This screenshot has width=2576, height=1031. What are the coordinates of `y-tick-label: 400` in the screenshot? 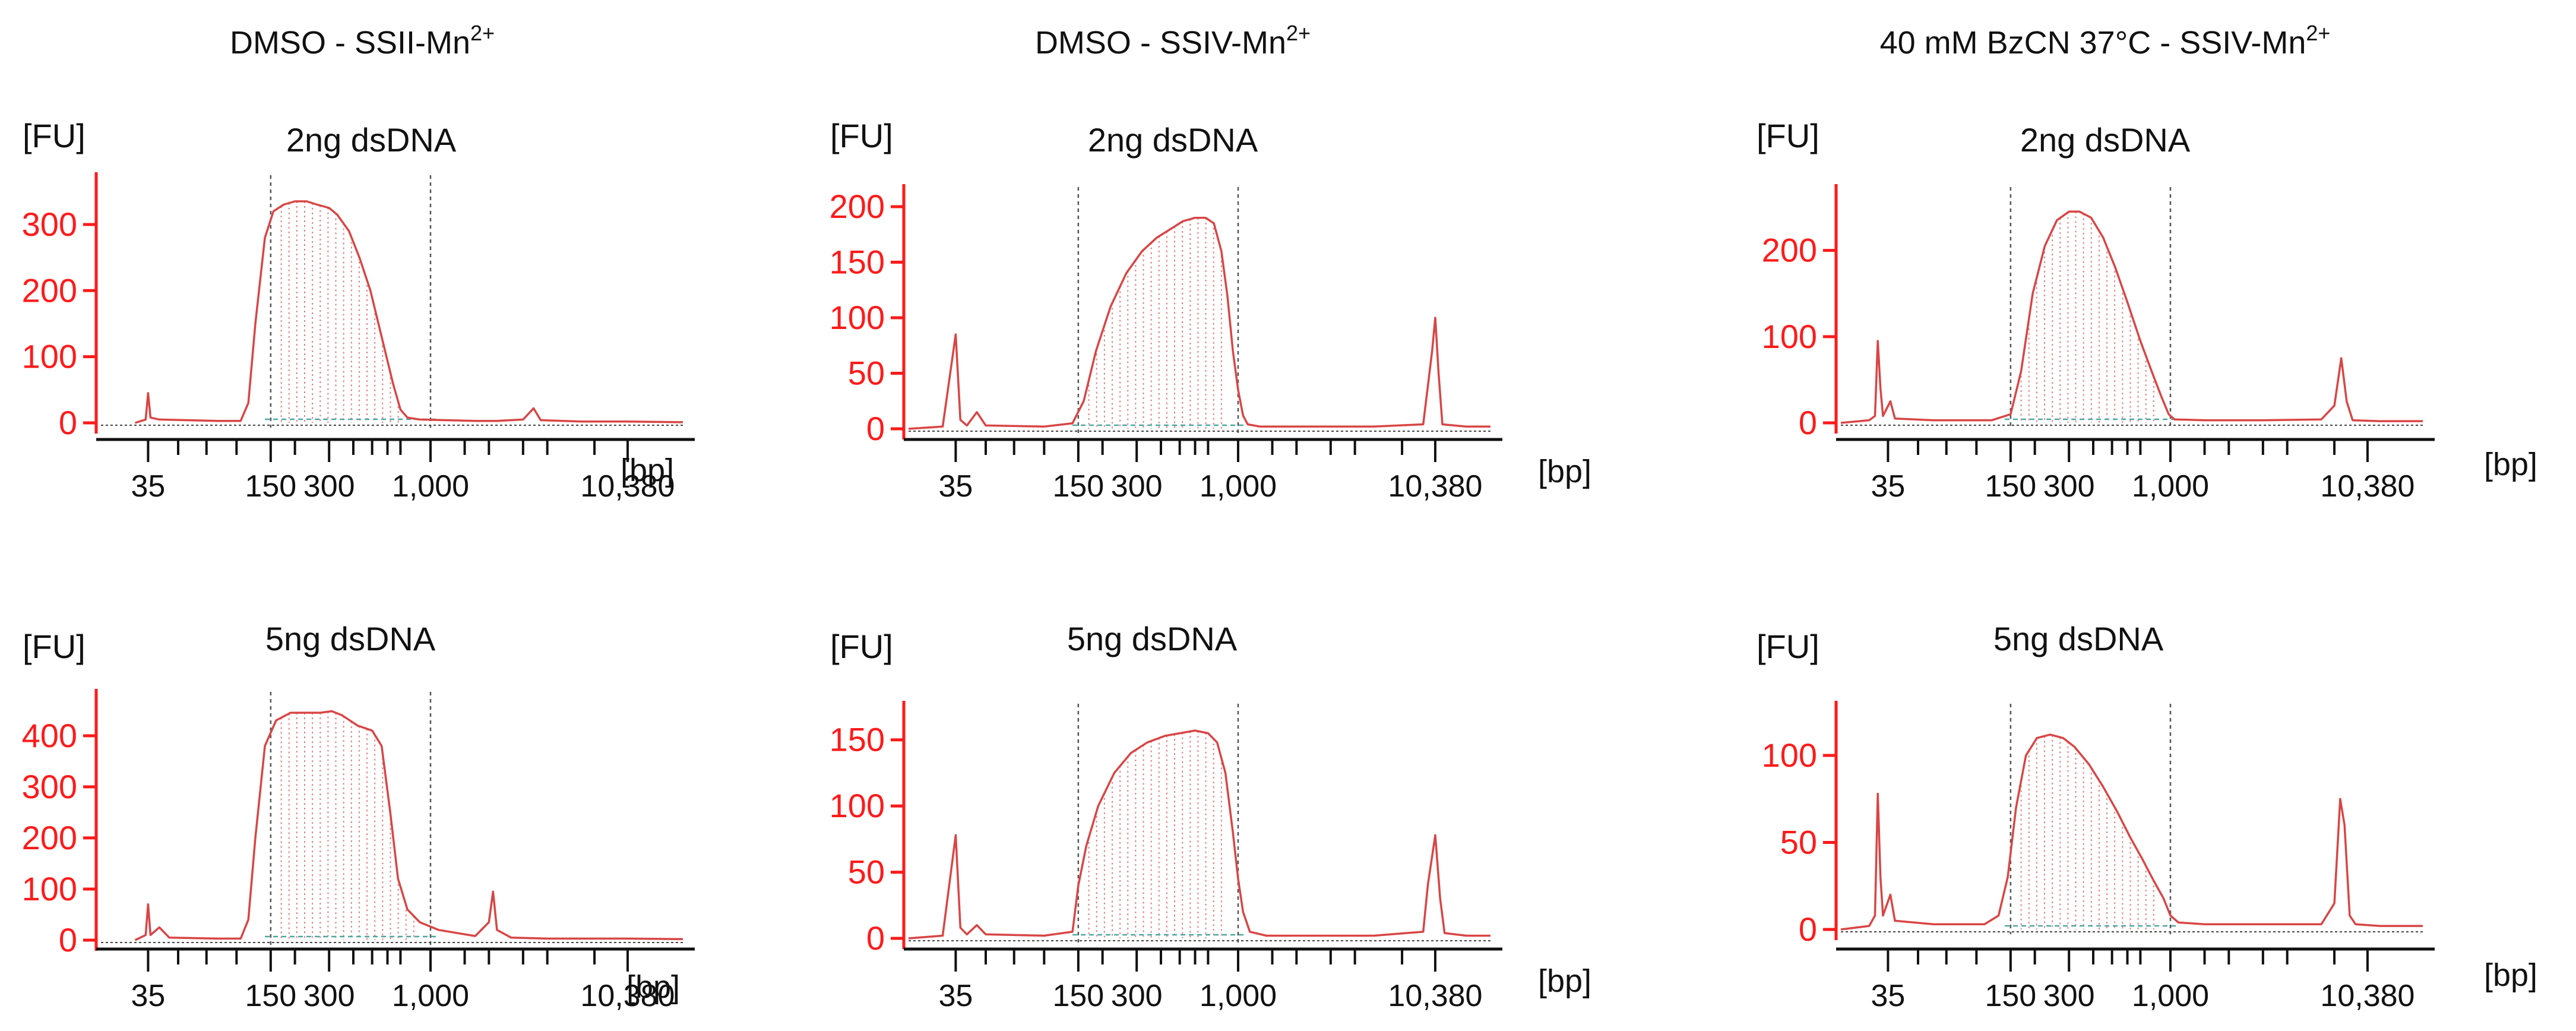 It's located at (49, 735).